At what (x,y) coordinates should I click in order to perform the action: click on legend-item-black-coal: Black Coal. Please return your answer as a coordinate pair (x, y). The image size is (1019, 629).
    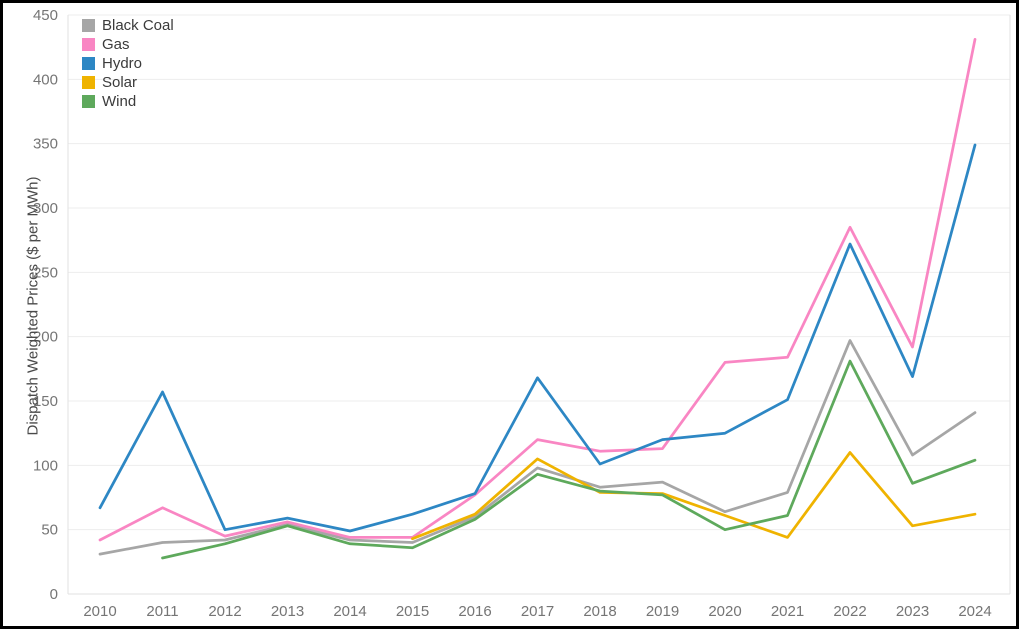
    Looking at the image, I should click on (128, 25).